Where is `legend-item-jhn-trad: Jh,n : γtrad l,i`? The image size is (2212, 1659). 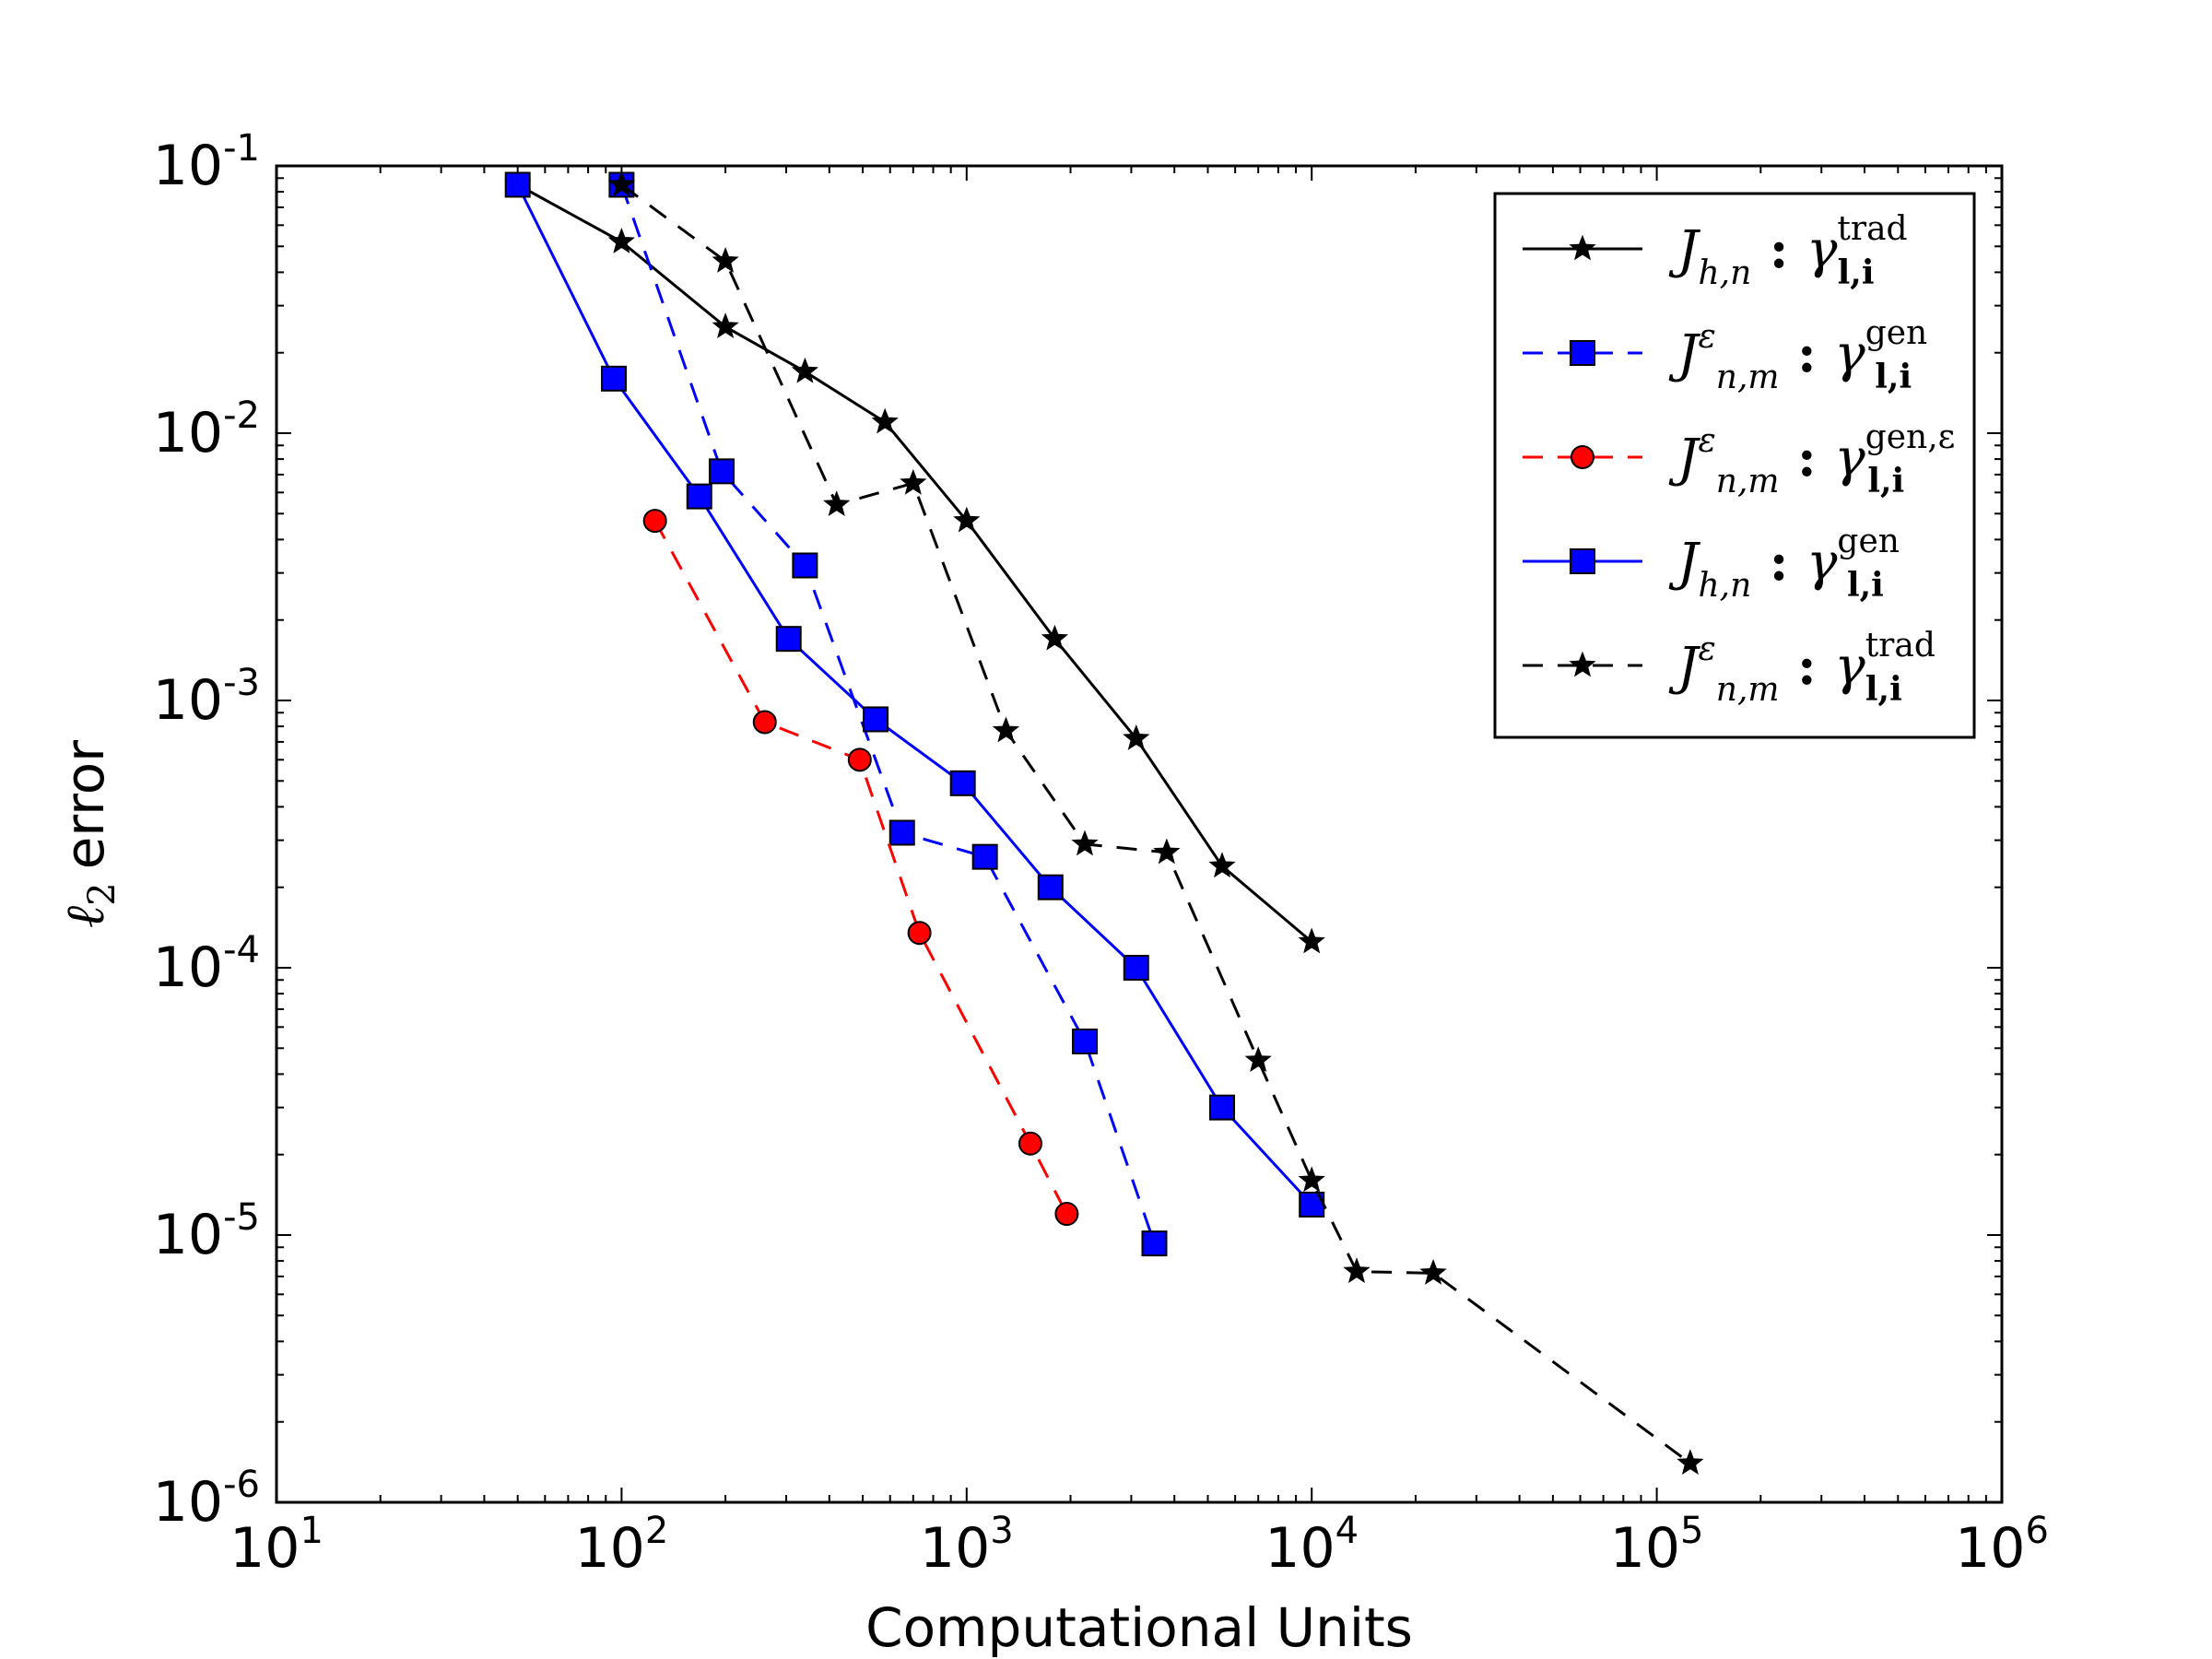 legend-item-jhn-trad: Jh,n : γtrad l,i is located at coordinates (1715, 251).